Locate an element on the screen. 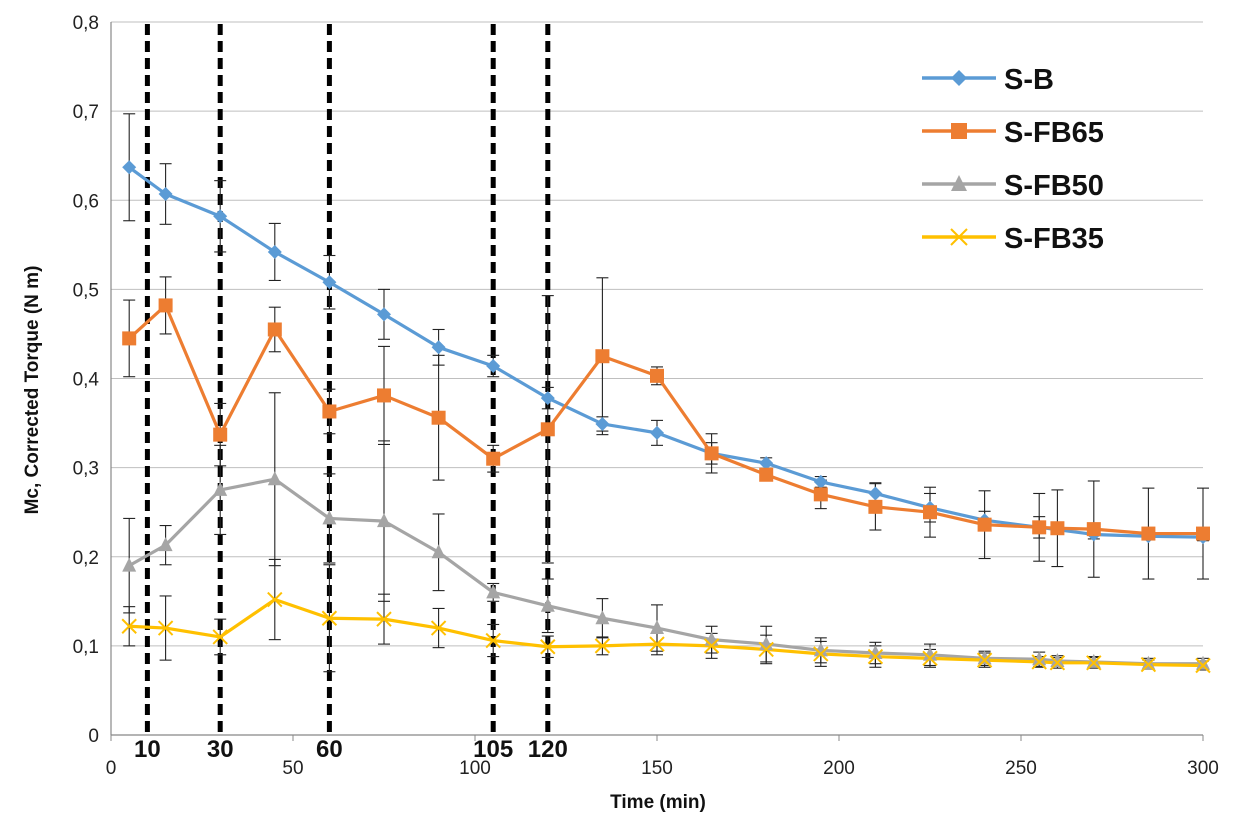  y-tick-label: 0,3 is located at coordinates (86, 469).